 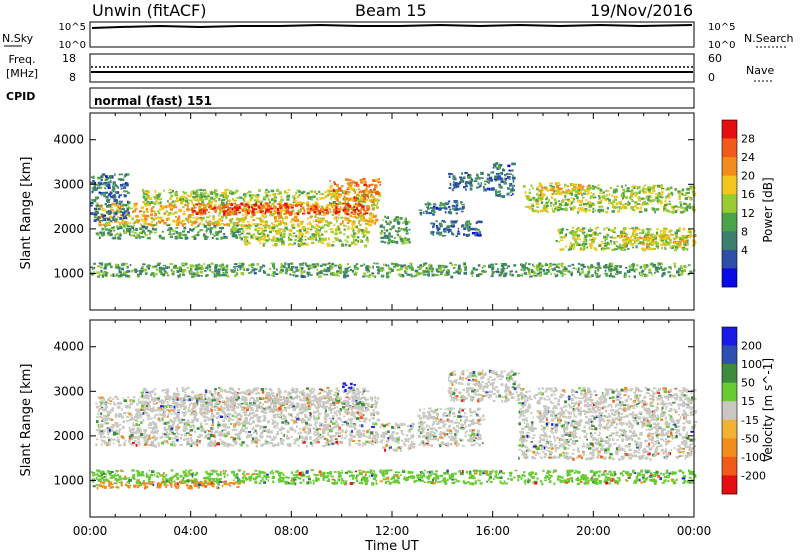 What do you see at coordinates (68, 140) in the screenshot?
I see `y-tick-label: 4000` at bounding box center [68, 140].